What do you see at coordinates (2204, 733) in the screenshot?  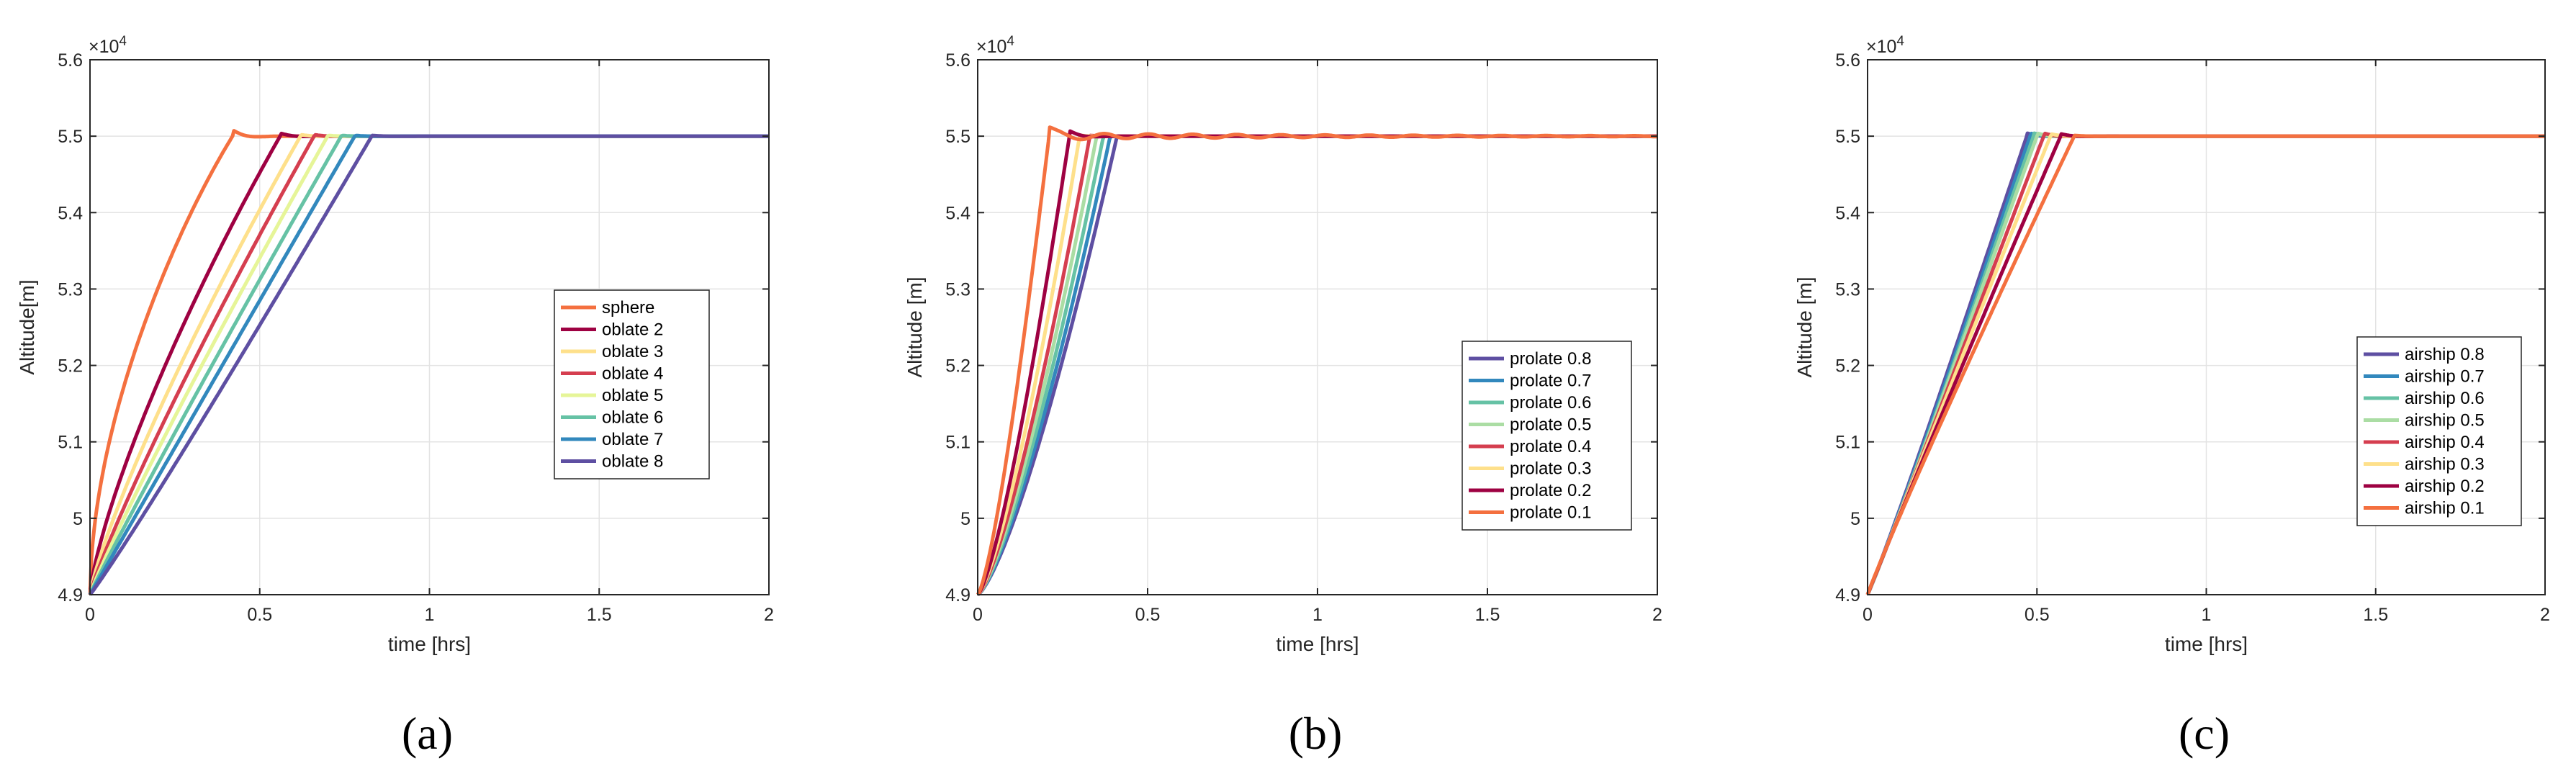 I see `panel-label: (c)` at bounding box center [2204, 733].